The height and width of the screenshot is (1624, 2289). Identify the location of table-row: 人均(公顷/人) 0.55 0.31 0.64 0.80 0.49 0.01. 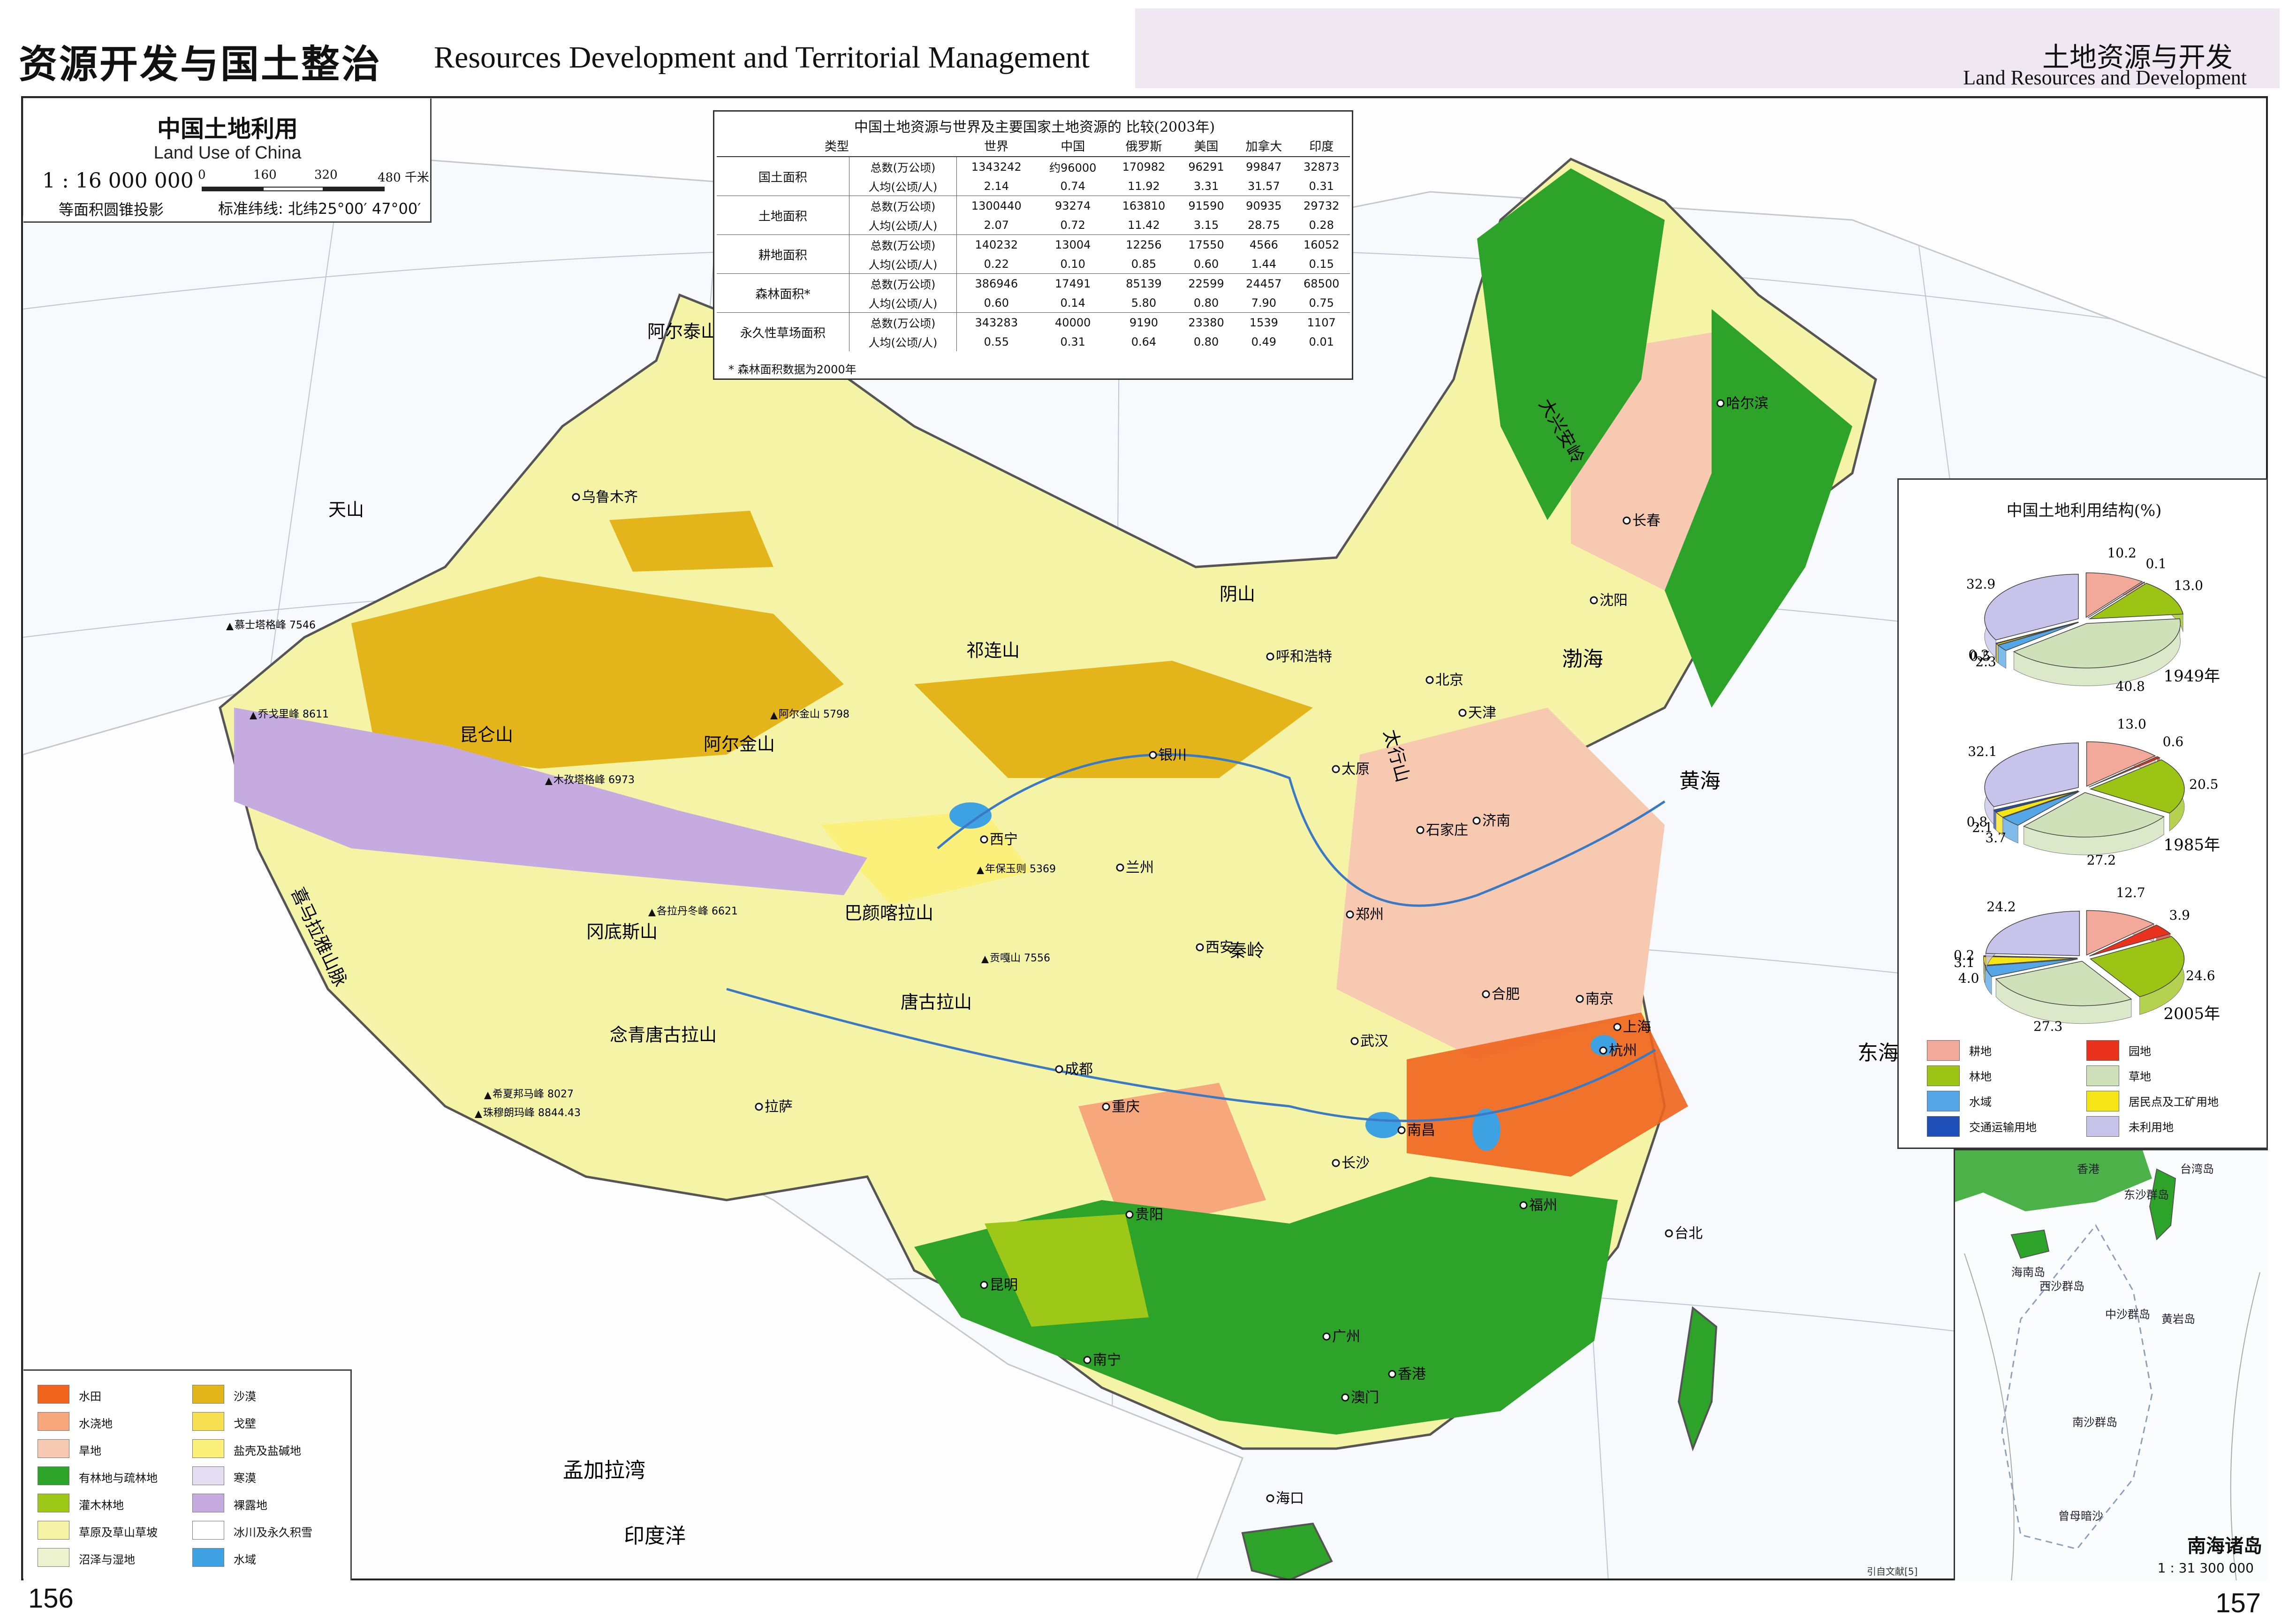
(1033, 342).